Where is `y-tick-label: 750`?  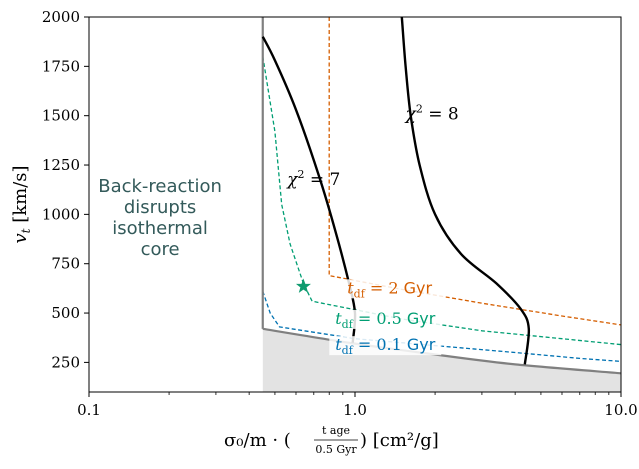
y-tick-label: 750 is located at coordinates (65, 264).